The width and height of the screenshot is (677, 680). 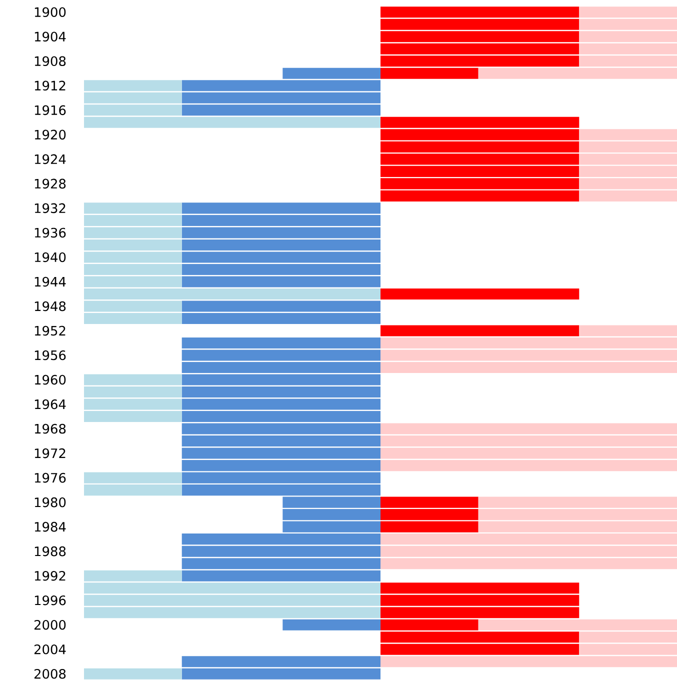 What do you see at coordinates (50, 233) in the screenshot?
I see `y-tick-label: 1936` at bounding box center [50, 233].